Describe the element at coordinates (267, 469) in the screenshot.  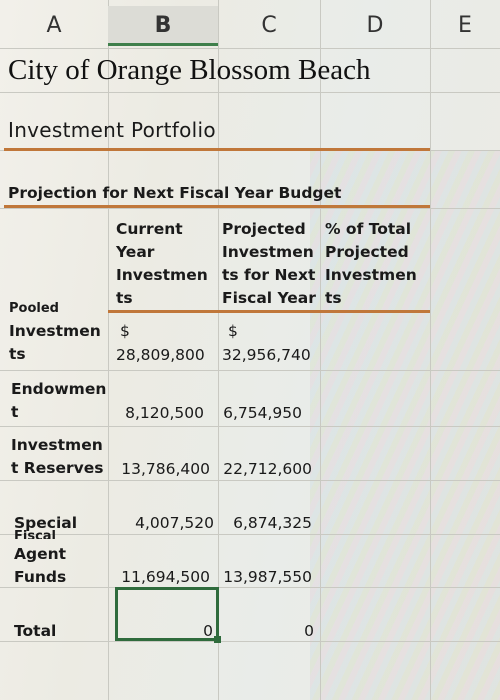
I see `cell-projected: 22,712,600` at that location.